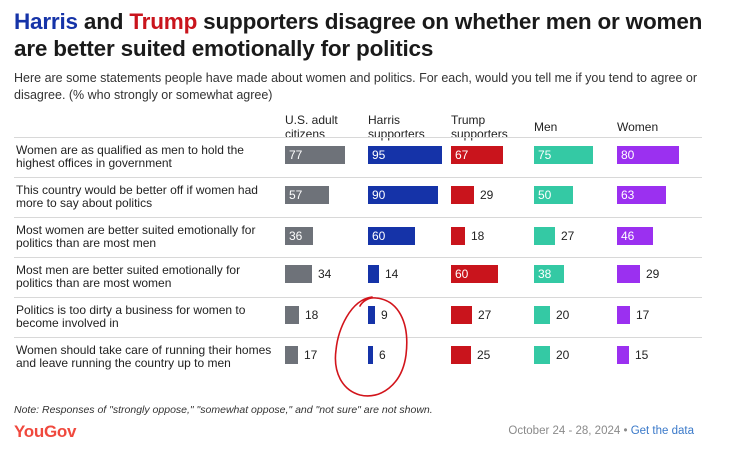  Describe the element at coordinates (384, 315) in the screenshot. I see `bar-value-label: 9` at that location.